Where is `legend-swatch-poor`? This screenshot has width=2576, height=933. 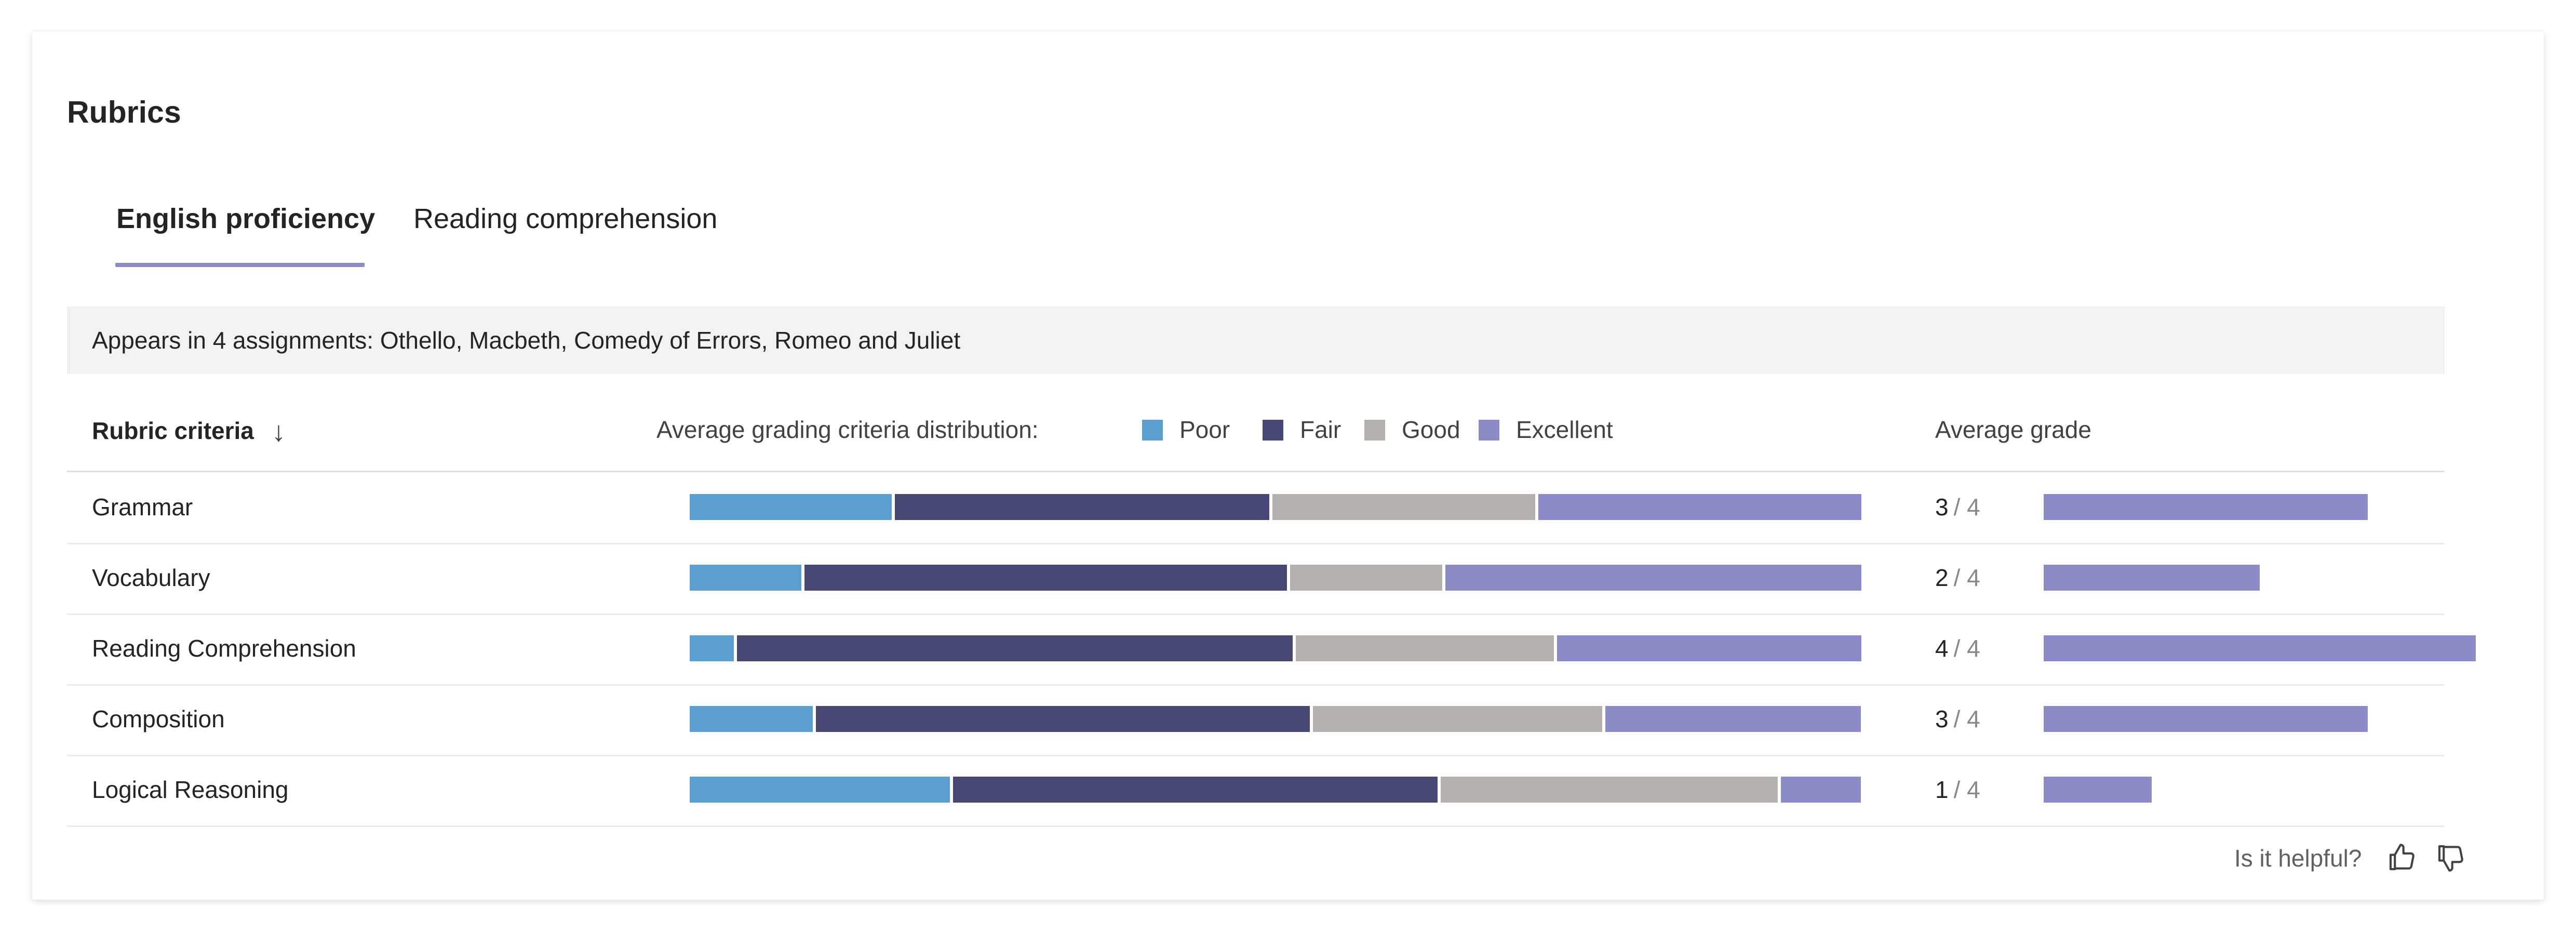 legend-swatch-poor is located at coordinates (1153, 430).